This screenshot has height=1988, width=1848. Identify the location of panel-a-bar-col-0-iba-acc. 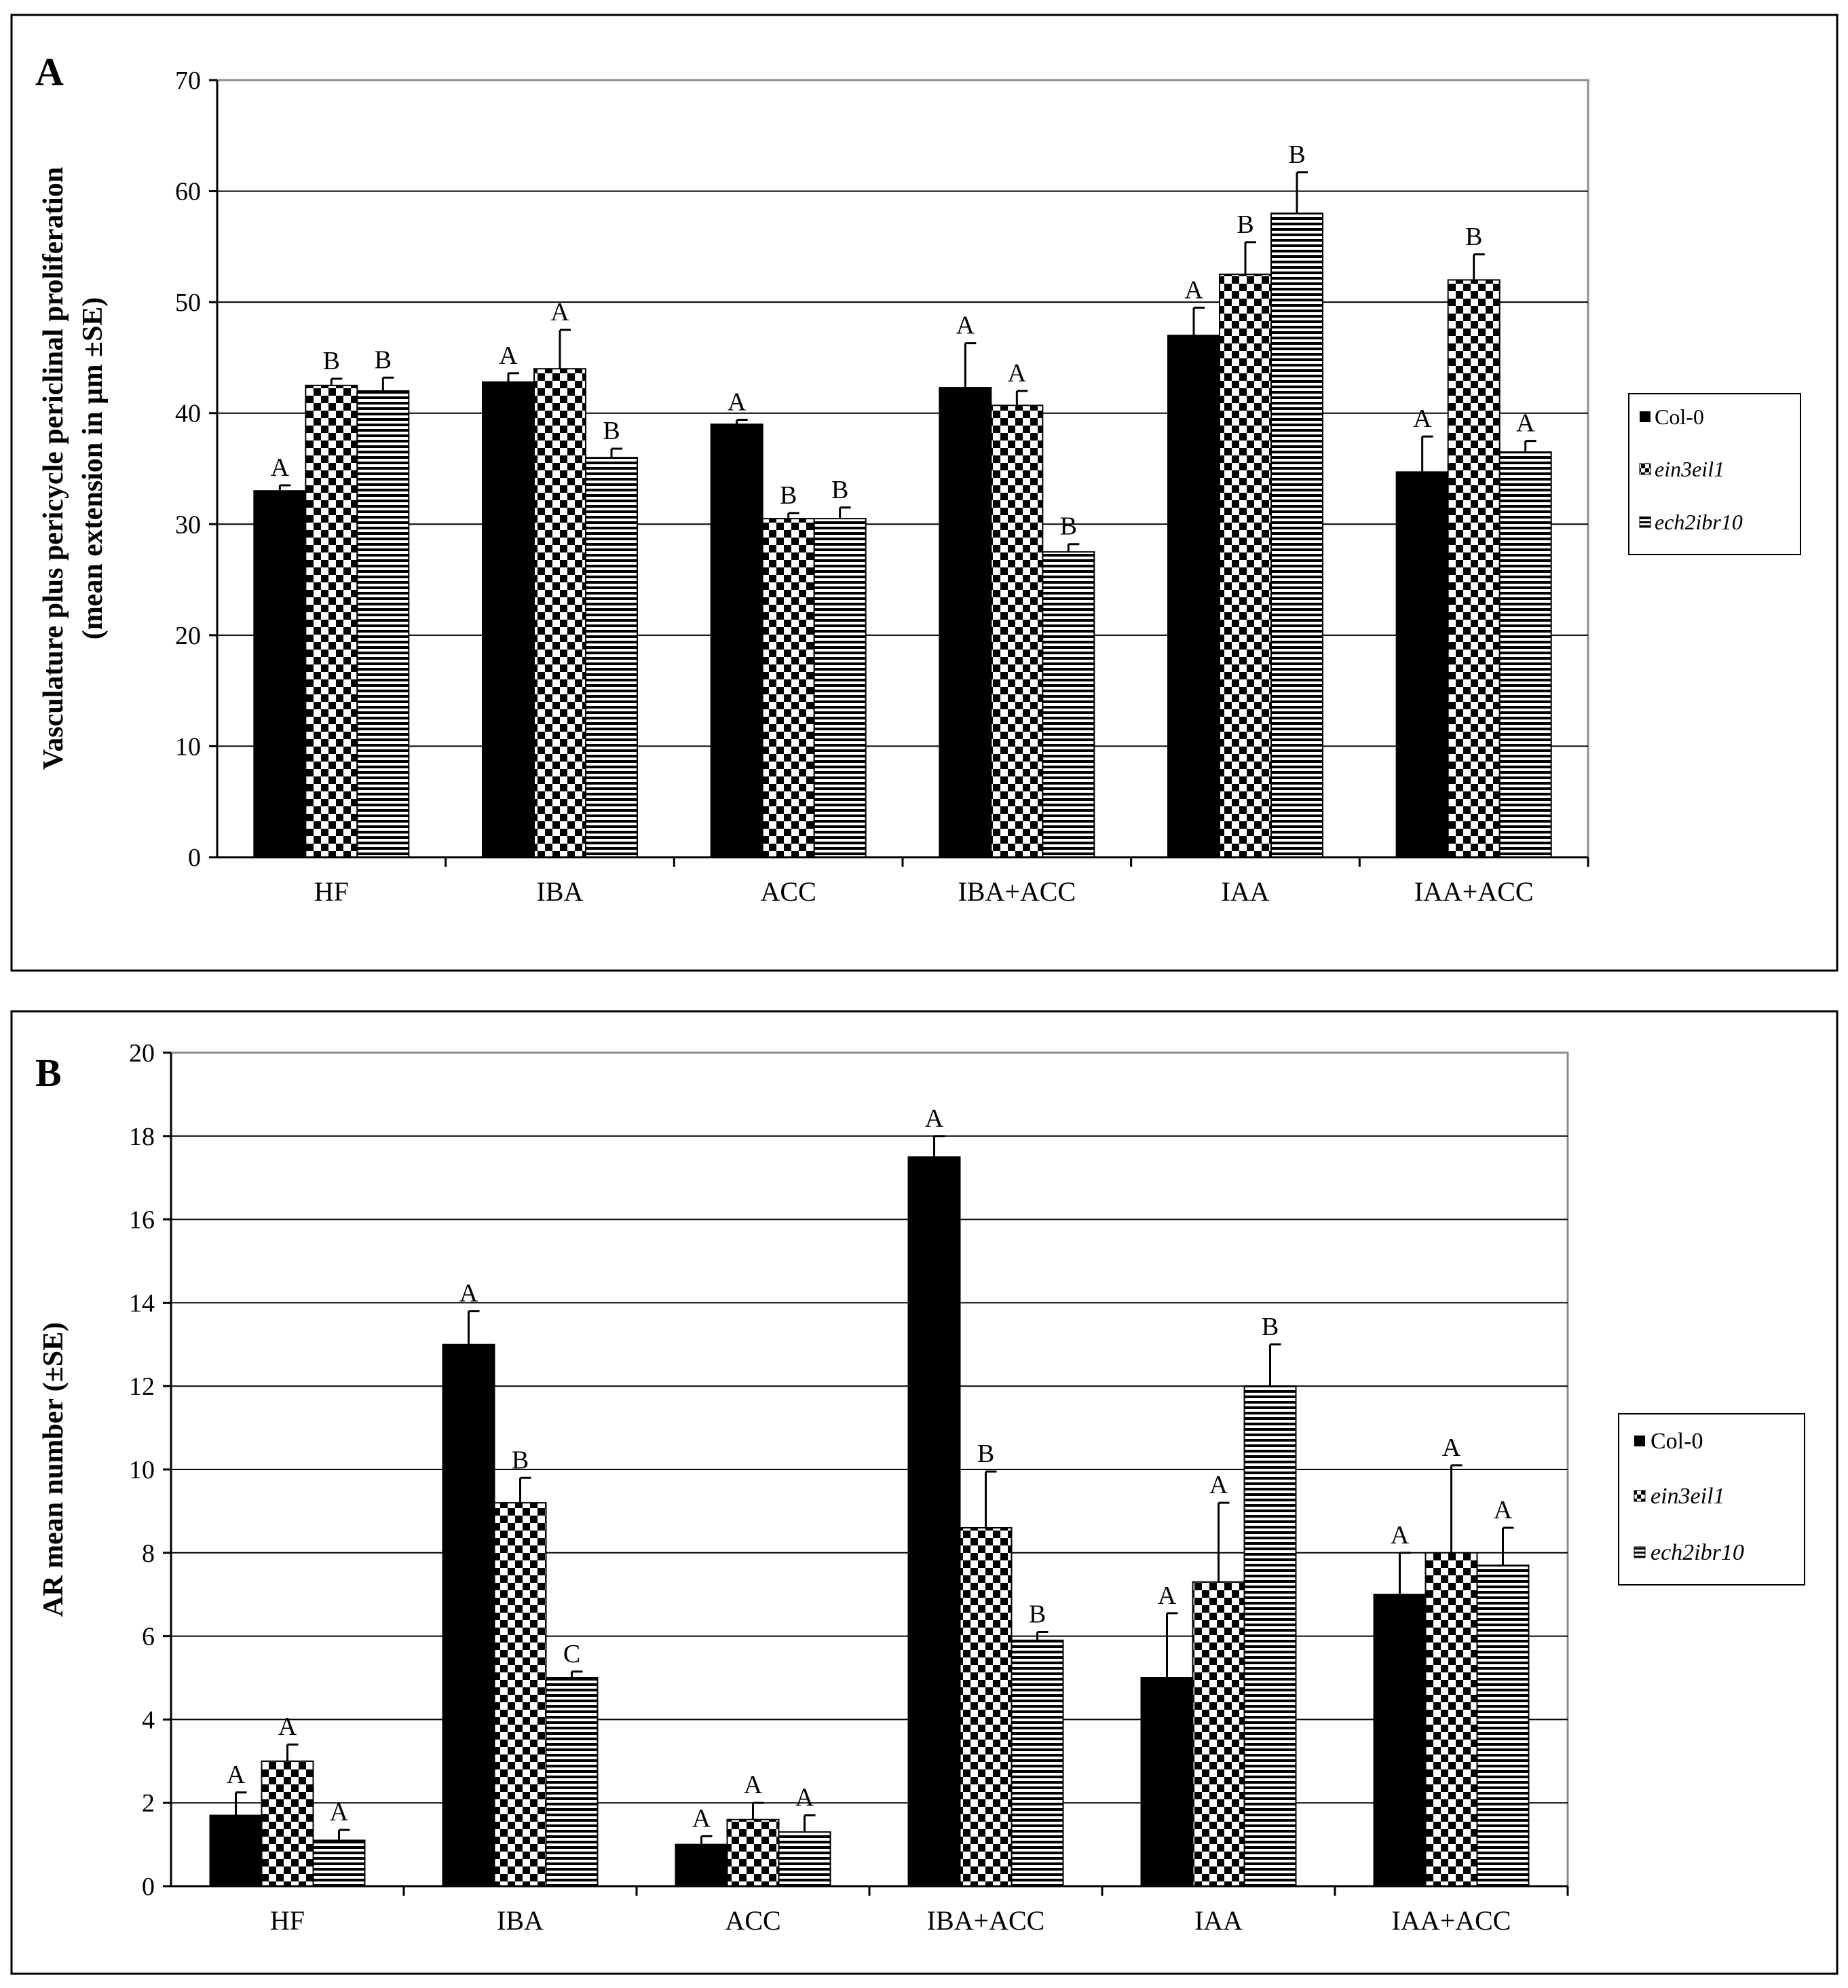
(965, 622).